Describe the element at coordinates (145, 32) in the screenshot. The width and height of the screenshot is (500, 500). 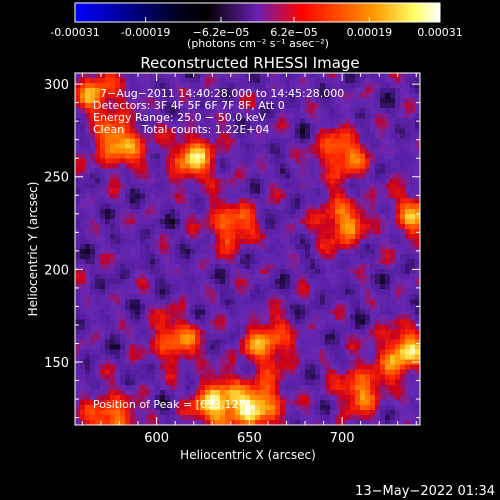
I see `colorbar-tick-label: -0.00019` at that location.